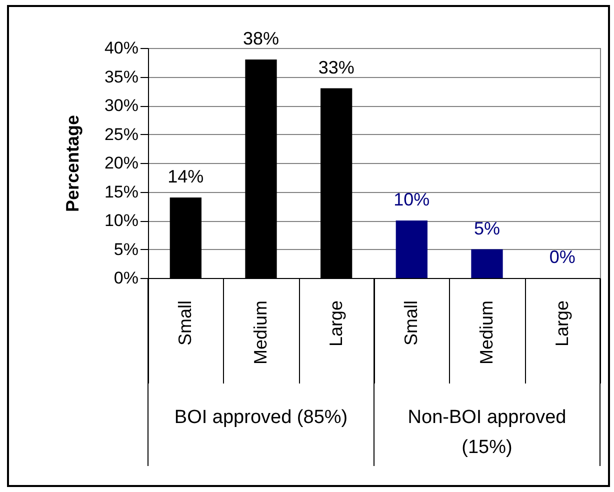 This screenshot has height=492, width=614. What do you see at coordinates (121, 48) in the screenshot?
I see `y-tick-label: 40%` at bounding box center [121, 48].